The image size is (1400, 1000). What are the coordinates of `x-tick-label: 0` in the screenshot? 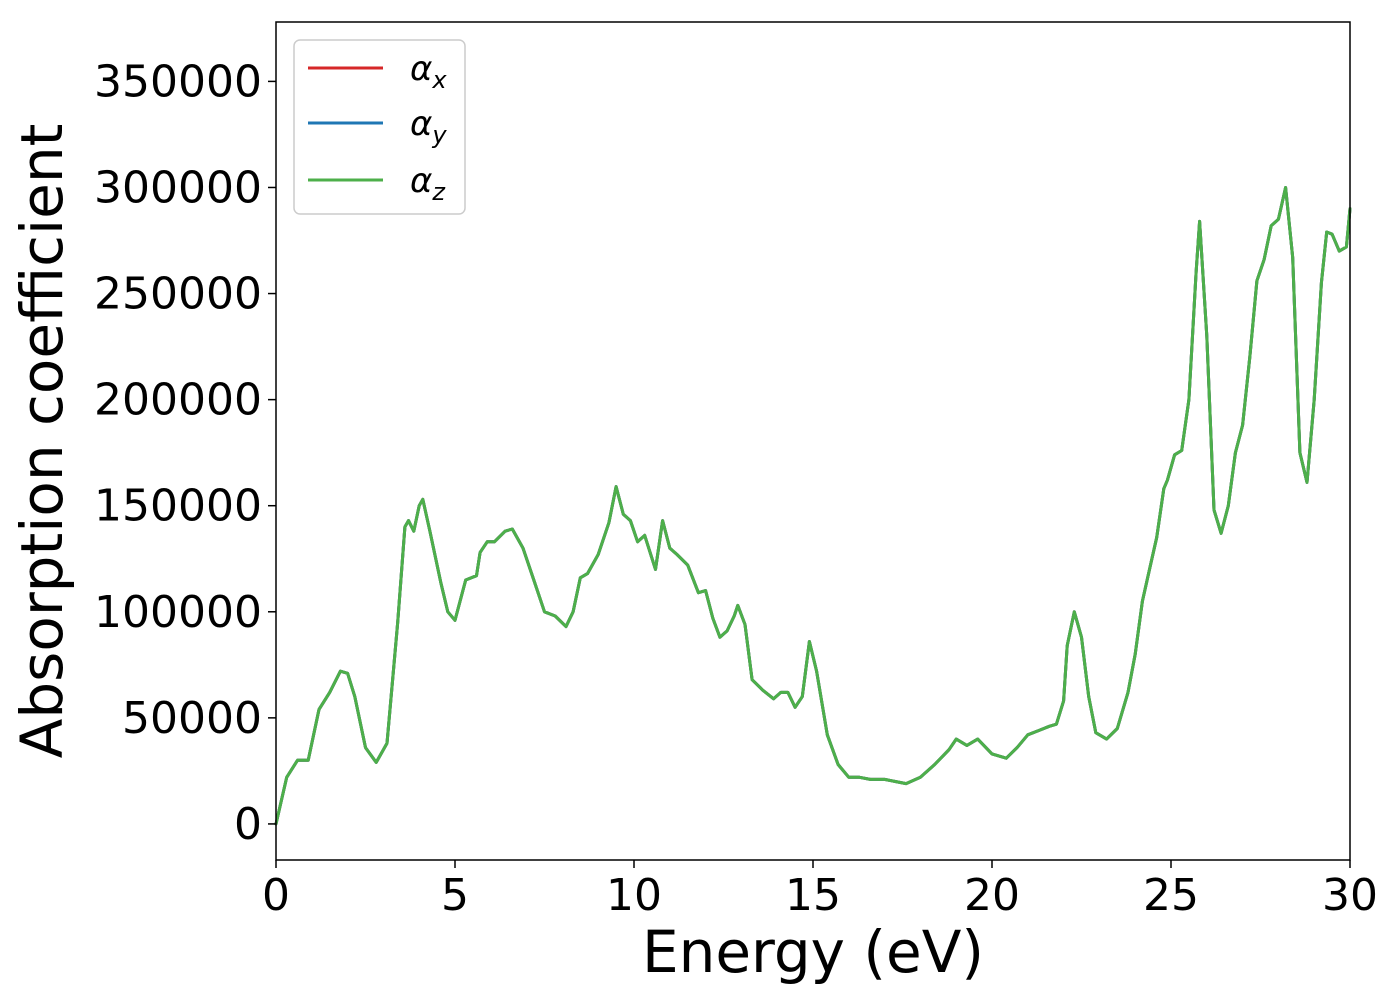 It's located at (276, 895).